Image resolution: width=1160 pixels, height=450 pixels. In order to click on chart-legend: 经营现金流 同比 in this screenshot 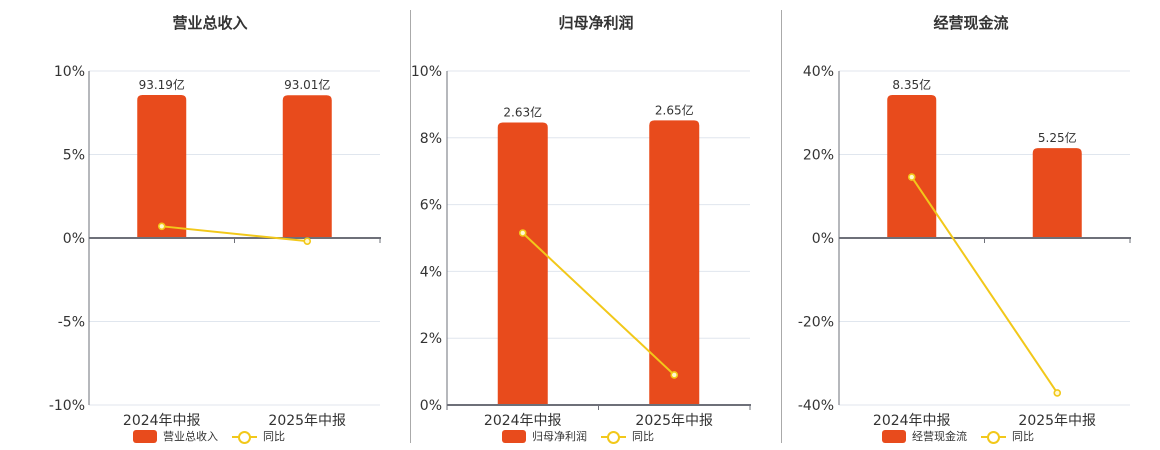, I will do `click(958, 436)`.